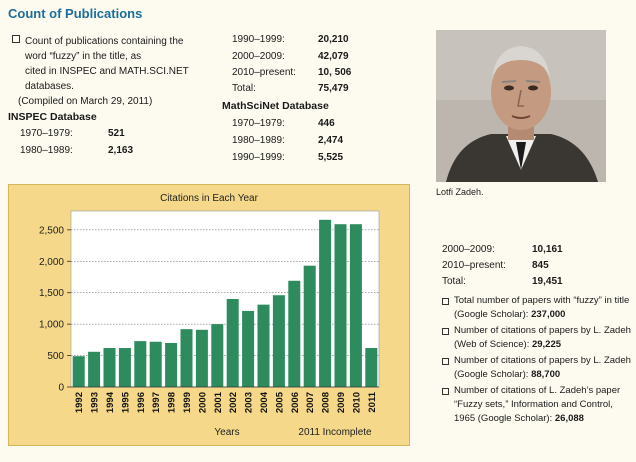 The width and height of the screenshot is (636, 462). I want to click on x-tick-label: 2001, so click(218, 402).